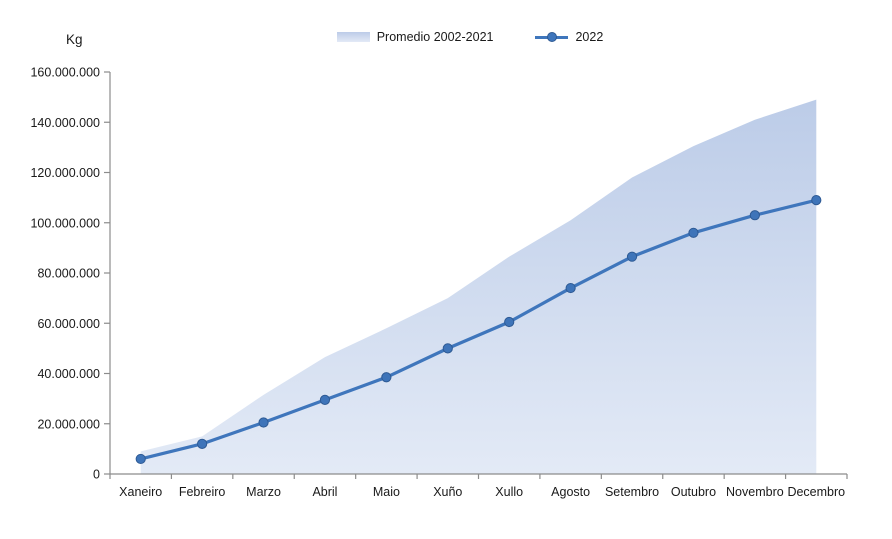 This screenshot has width=892, height=539. I want to click on x-tick-label: Xullo, so click(509, 492).